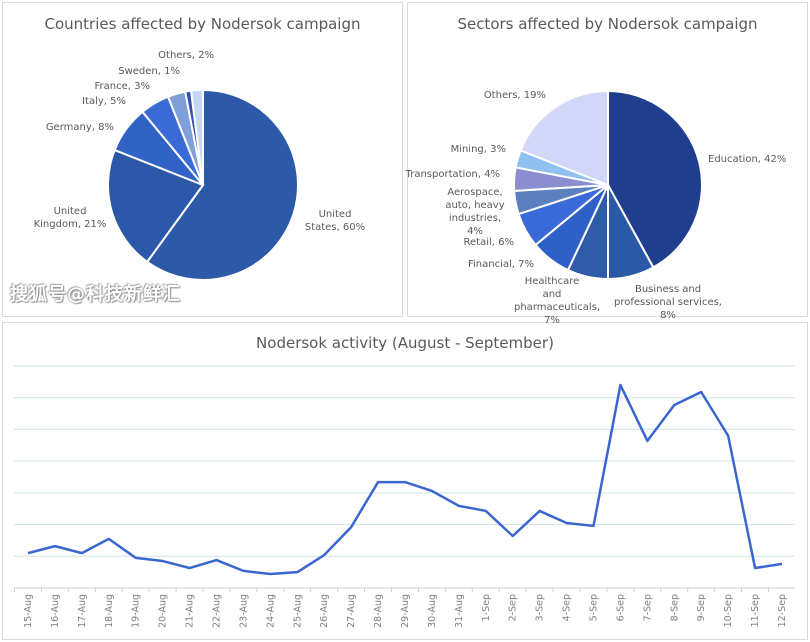 This screenshot has width=810, height=642. What do you see at coordinates (270, 611) in the screenshot?
I see `x-tick-label: 24-Aug` at bounding box center [270, 611].